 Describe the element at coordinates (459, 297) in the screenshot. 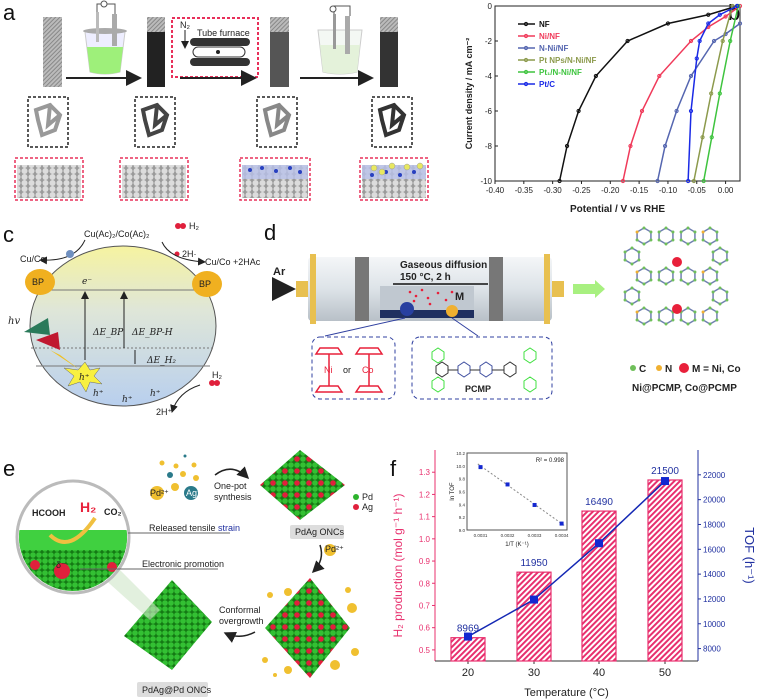

I see `metal-label: M` at that location.